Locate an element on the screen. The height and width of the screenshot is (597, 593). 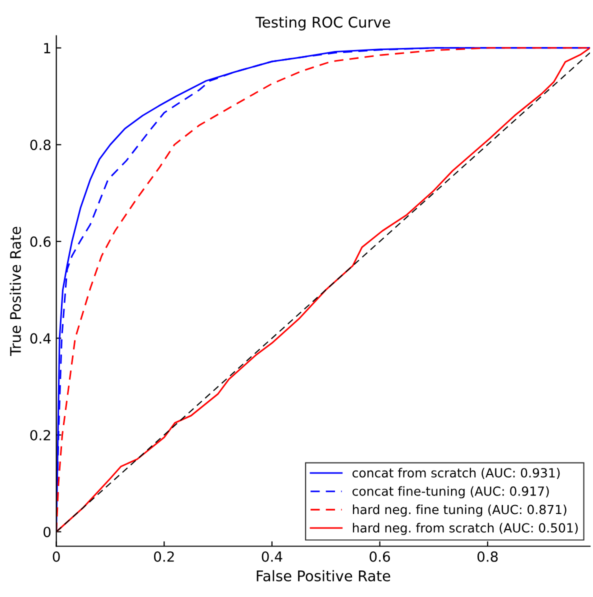
x-tick-label: 0.4 is located at coordinates (272, 556).